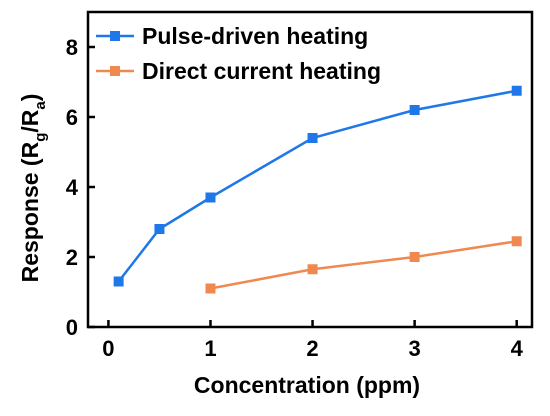 Image resolution: width=550 pixels, height=416 pixels. Describe the element at coordinates (210, 348) in the screenshot. I see `x-tick-label: 1` at that location.